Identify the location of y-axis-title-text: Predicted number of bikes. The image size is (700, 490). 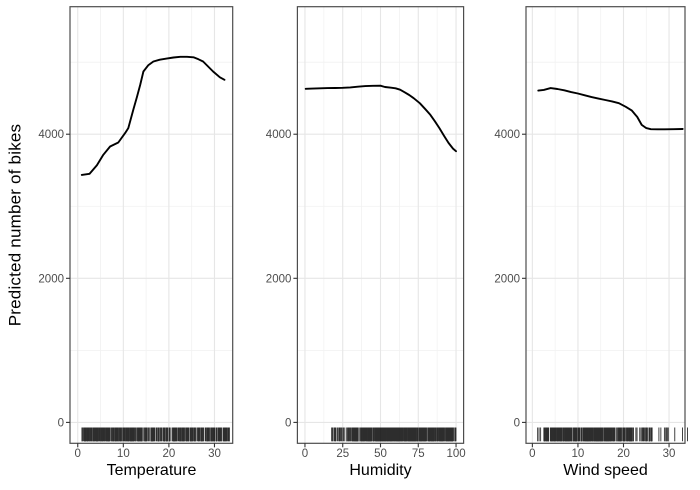
(14, 225).